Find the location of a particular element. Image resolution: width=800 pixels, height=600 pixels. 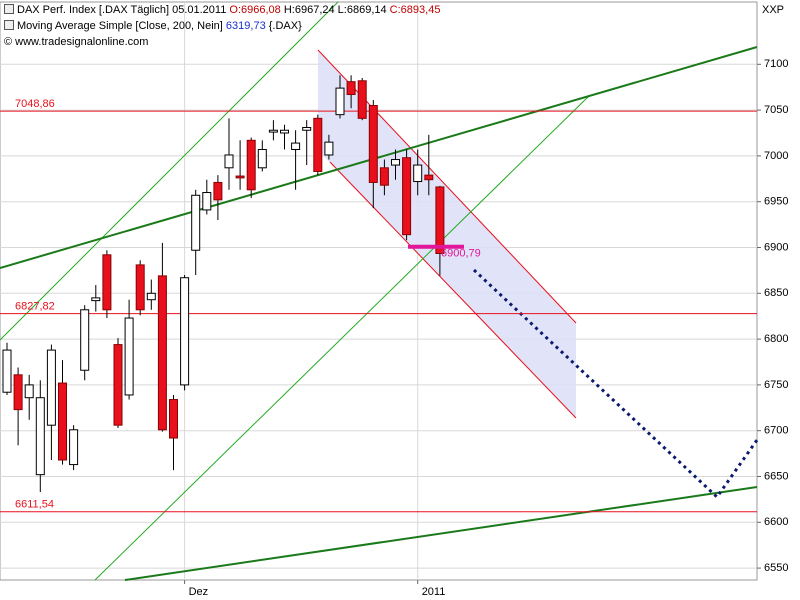

close-value: C:6893,45 is located at coordinates (415, 10).